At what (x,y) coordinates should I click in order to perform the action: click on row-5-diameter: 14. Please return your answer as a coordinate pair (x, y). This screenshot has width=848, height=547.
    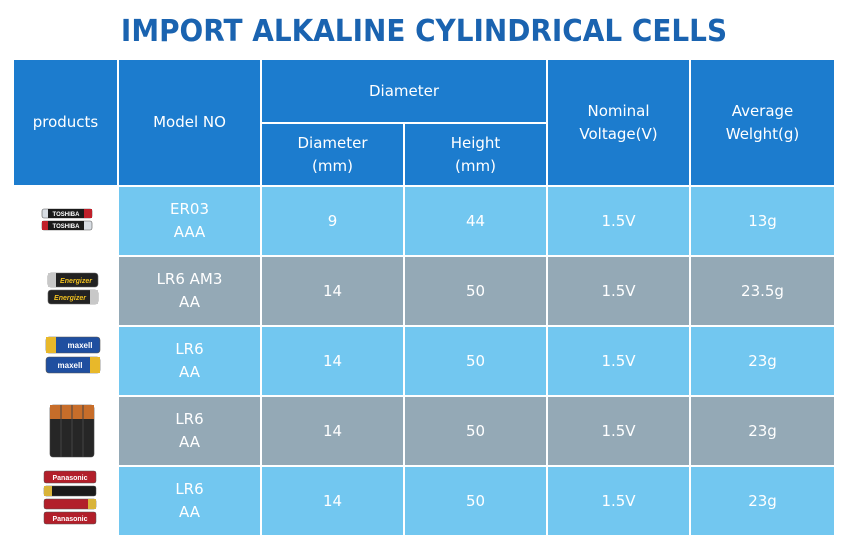
    Looking at the image, I should click on (332, 501).